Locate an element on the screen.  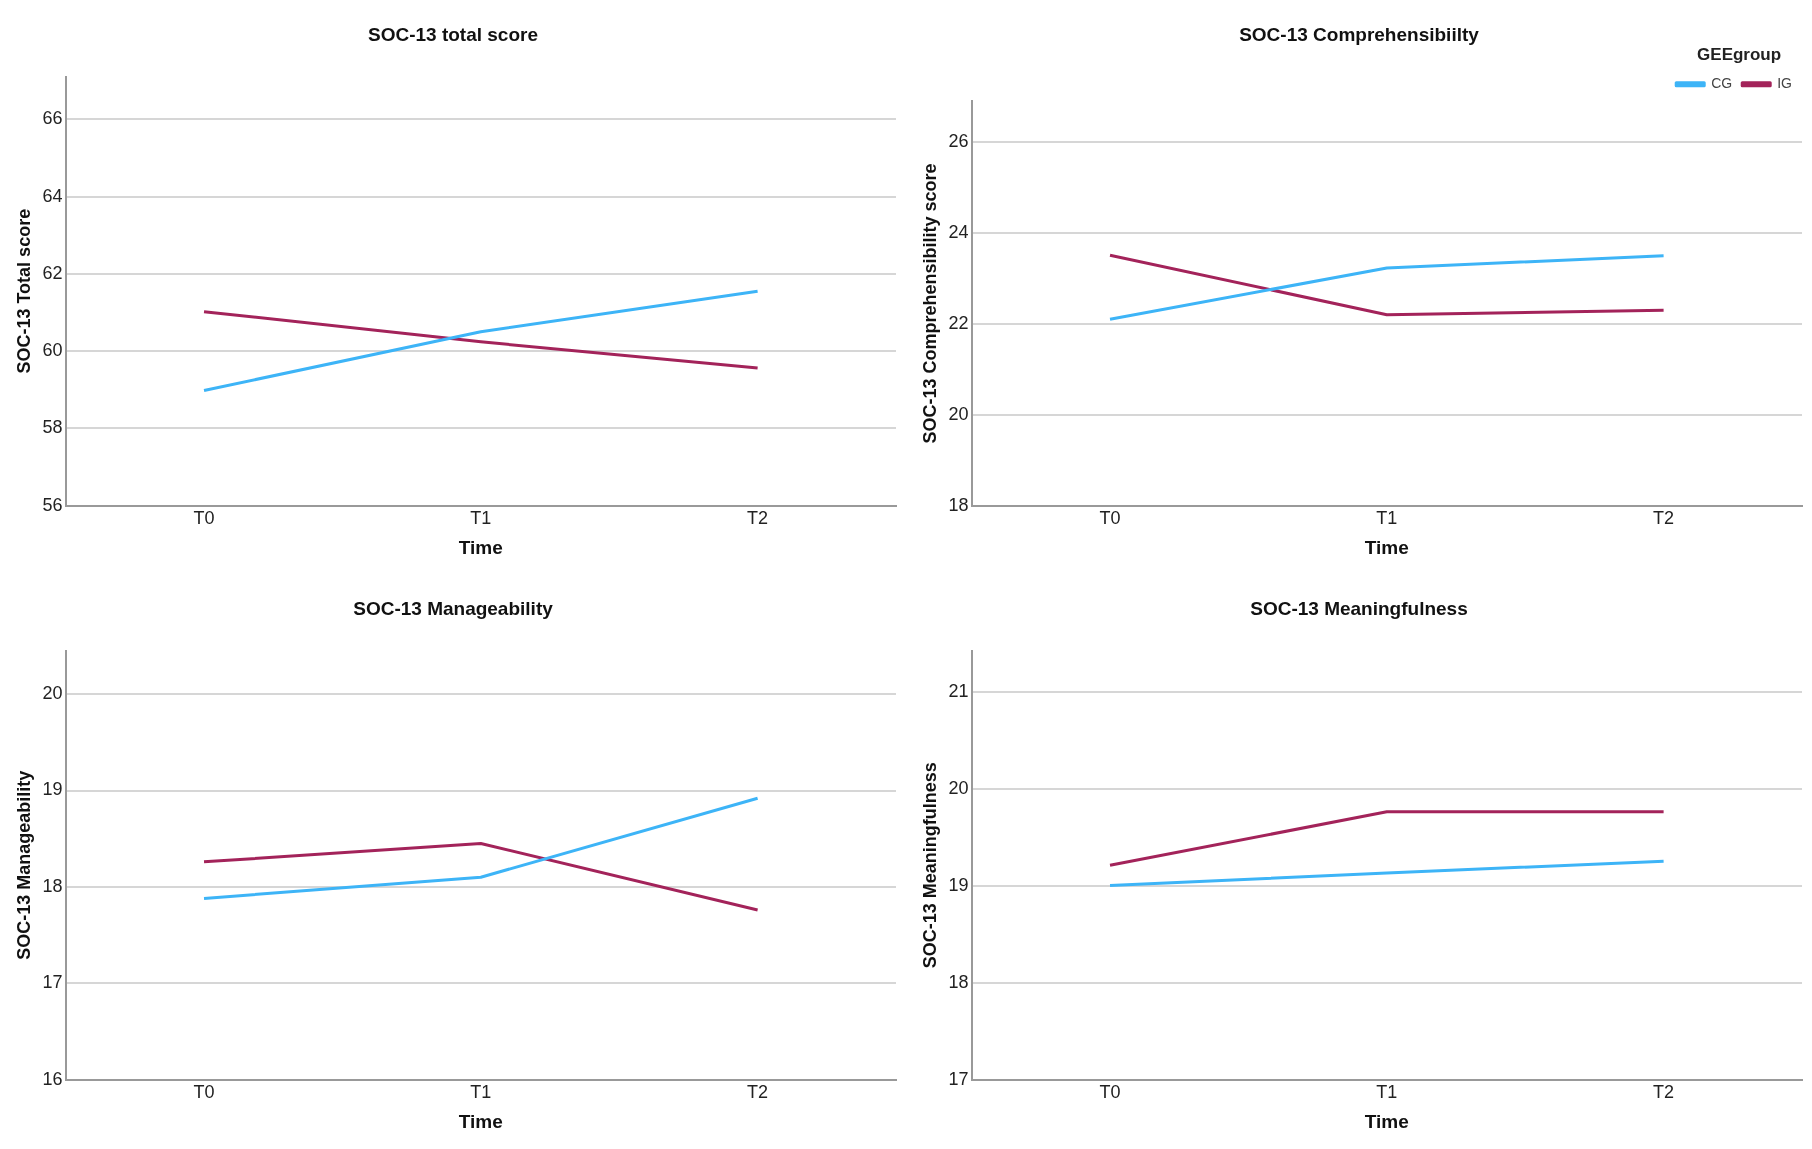
y-axis-title: SOC-13 Total score is located at coordinates (23, 291).